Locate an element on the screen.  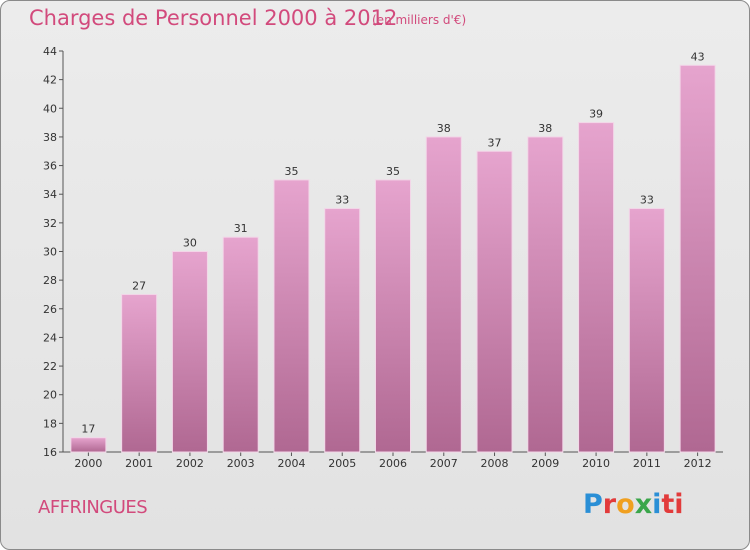
bar-2003 is located at coordinates (240, 344).